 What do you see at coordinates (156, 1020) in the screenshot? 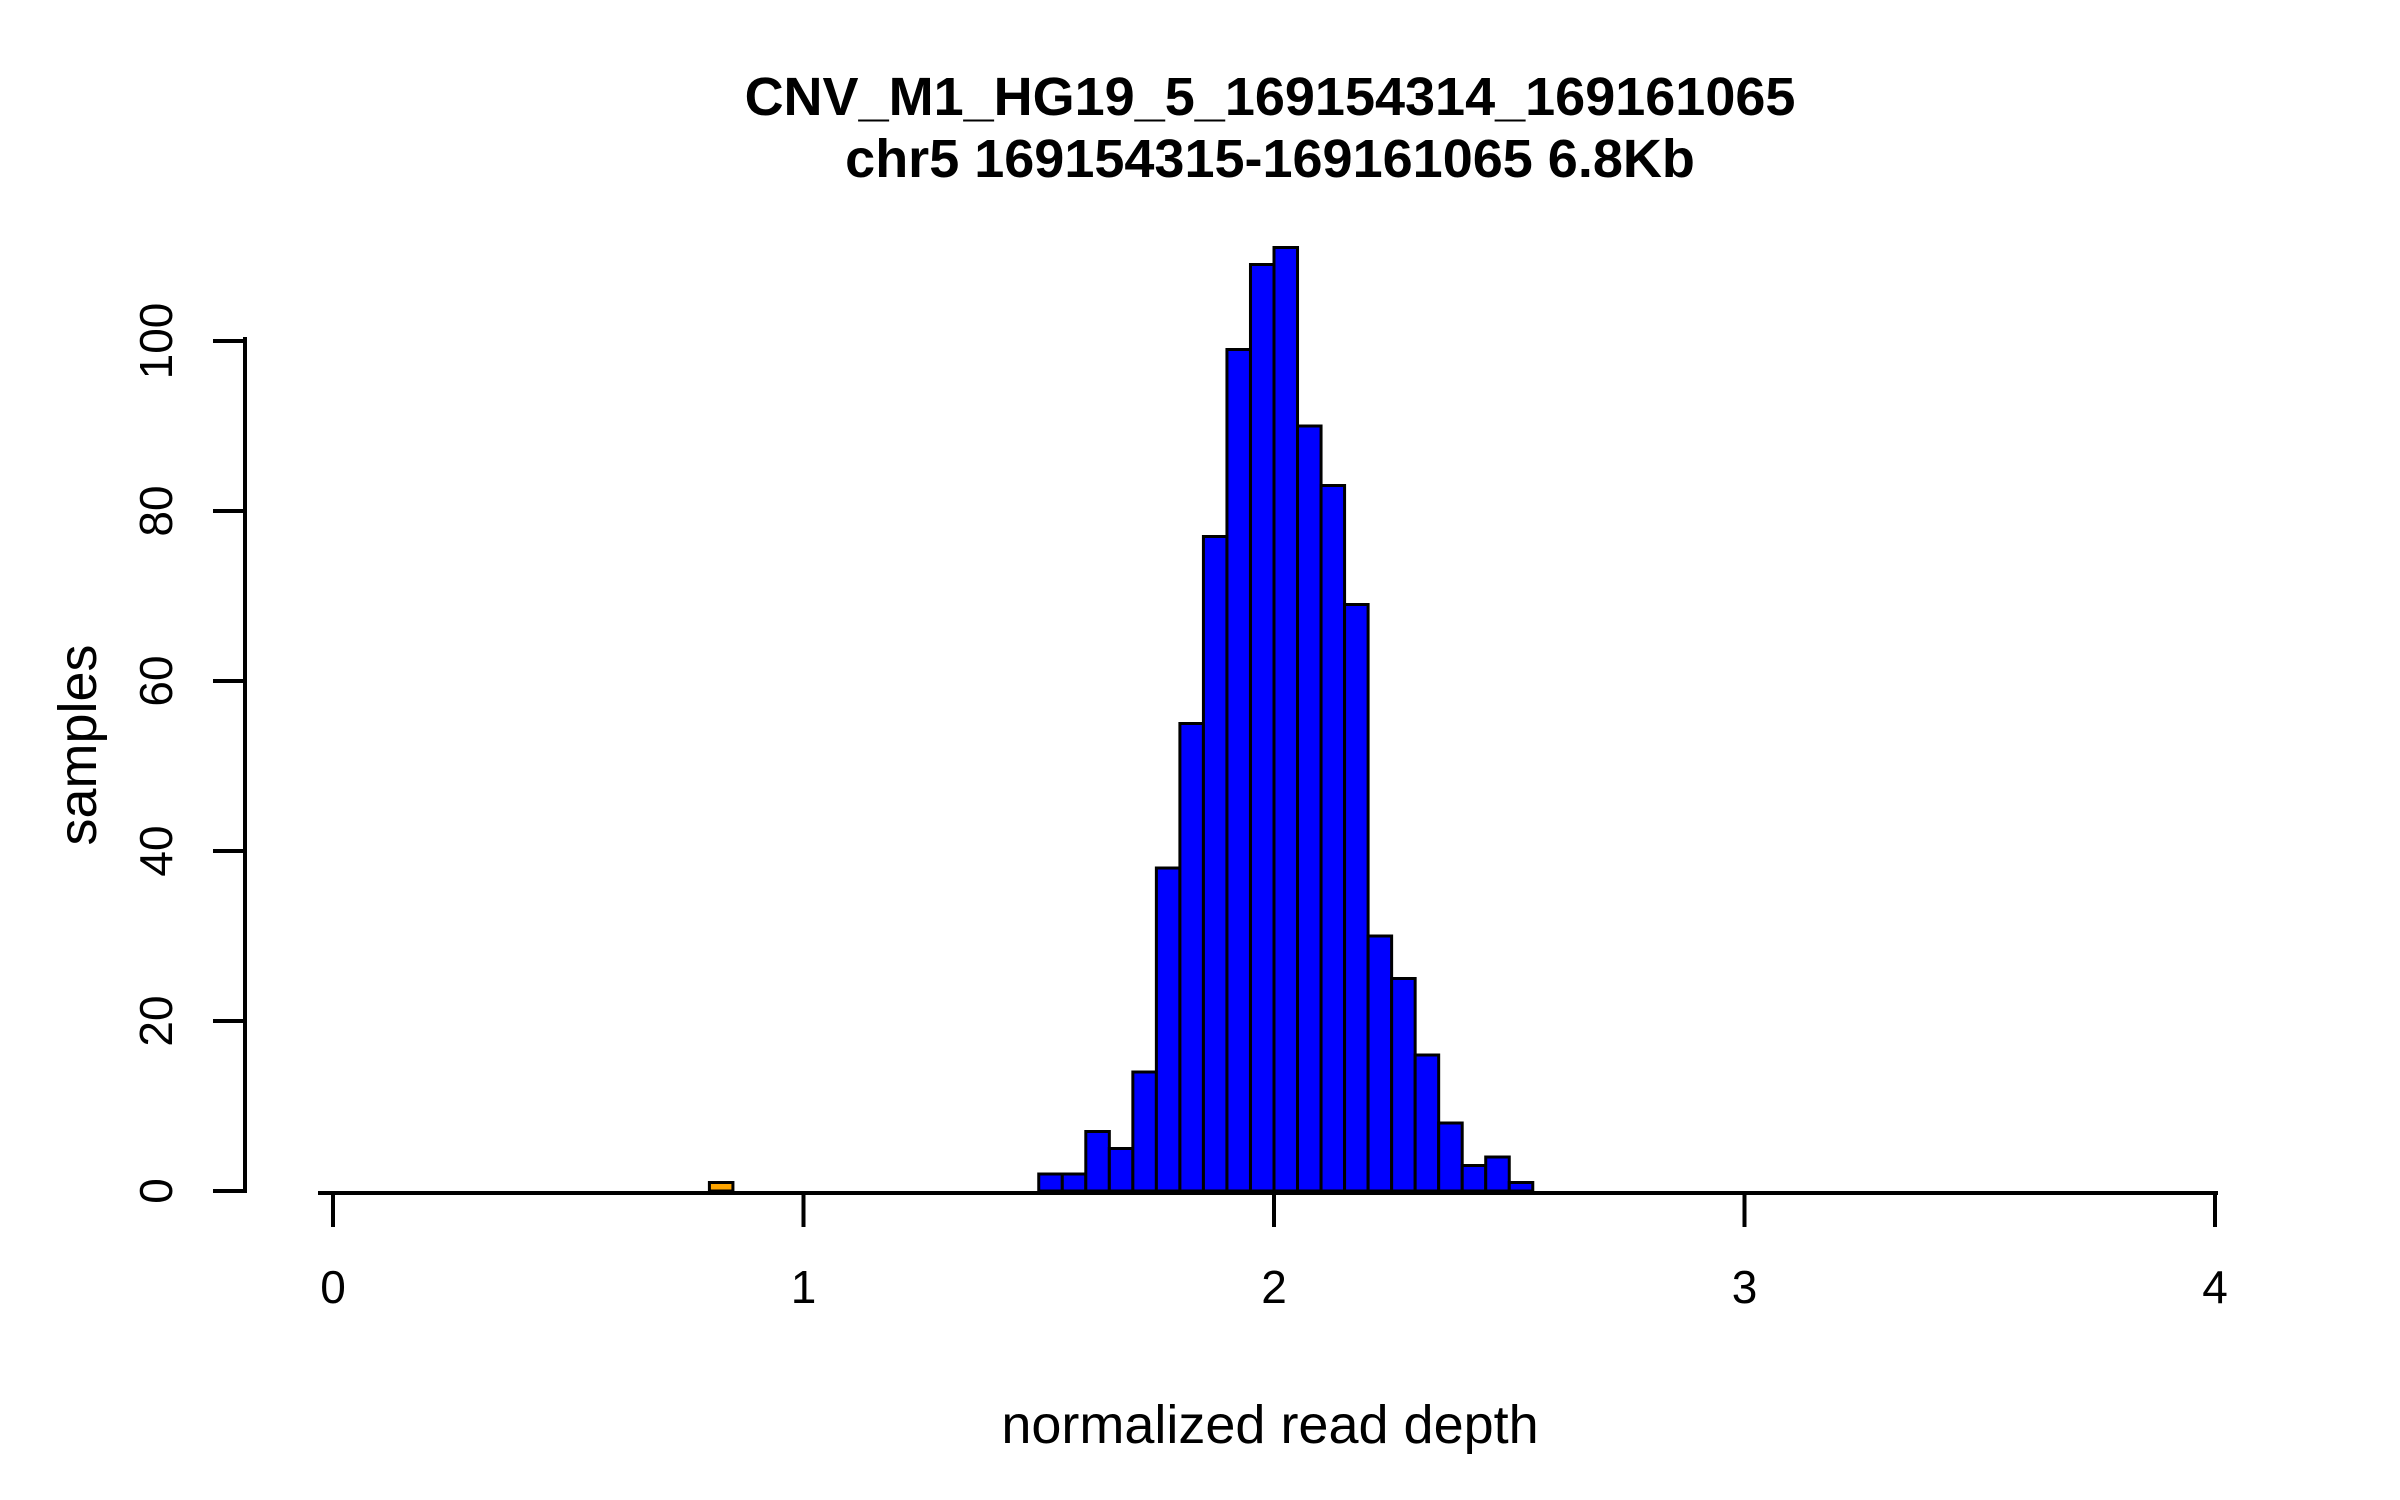
I see `y-axis-tick-label: 20` at bounding box center [156, 1020].